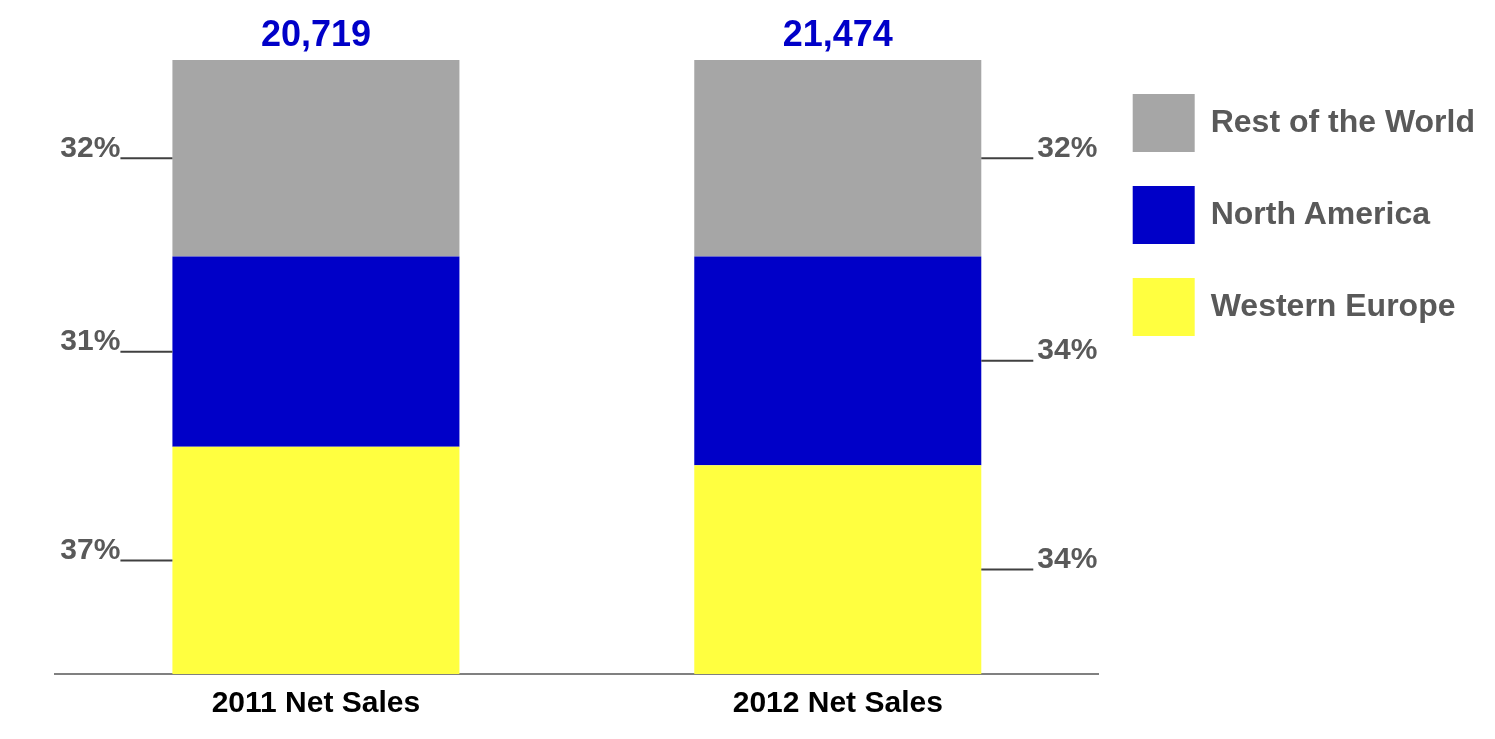 This screenshot has height=739, width=1495. Describe the element at coordinates (1342, 120) in the screenshot. I see `legend-label: Rest of the World` at that location.